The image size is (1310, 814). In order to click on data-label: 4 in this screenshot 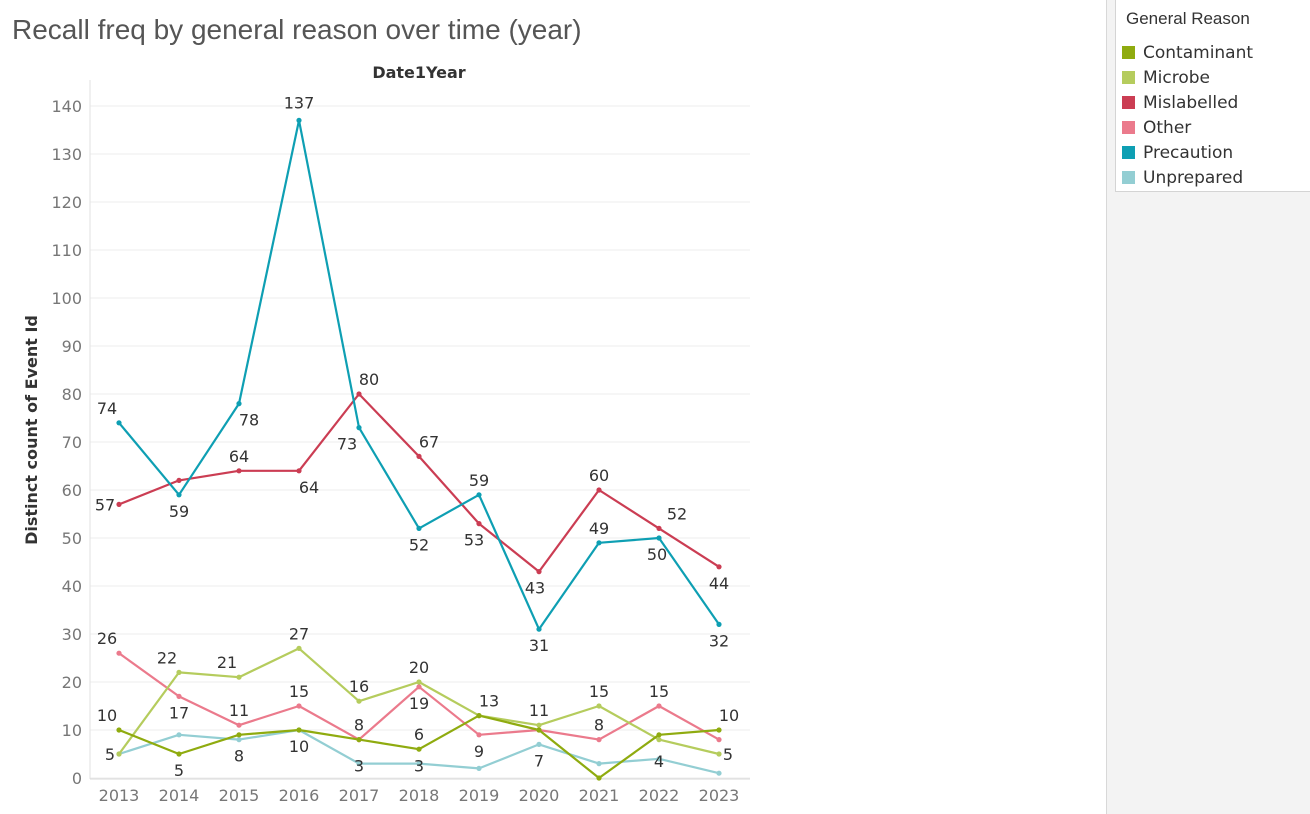, I will do `click(659, 761)`.